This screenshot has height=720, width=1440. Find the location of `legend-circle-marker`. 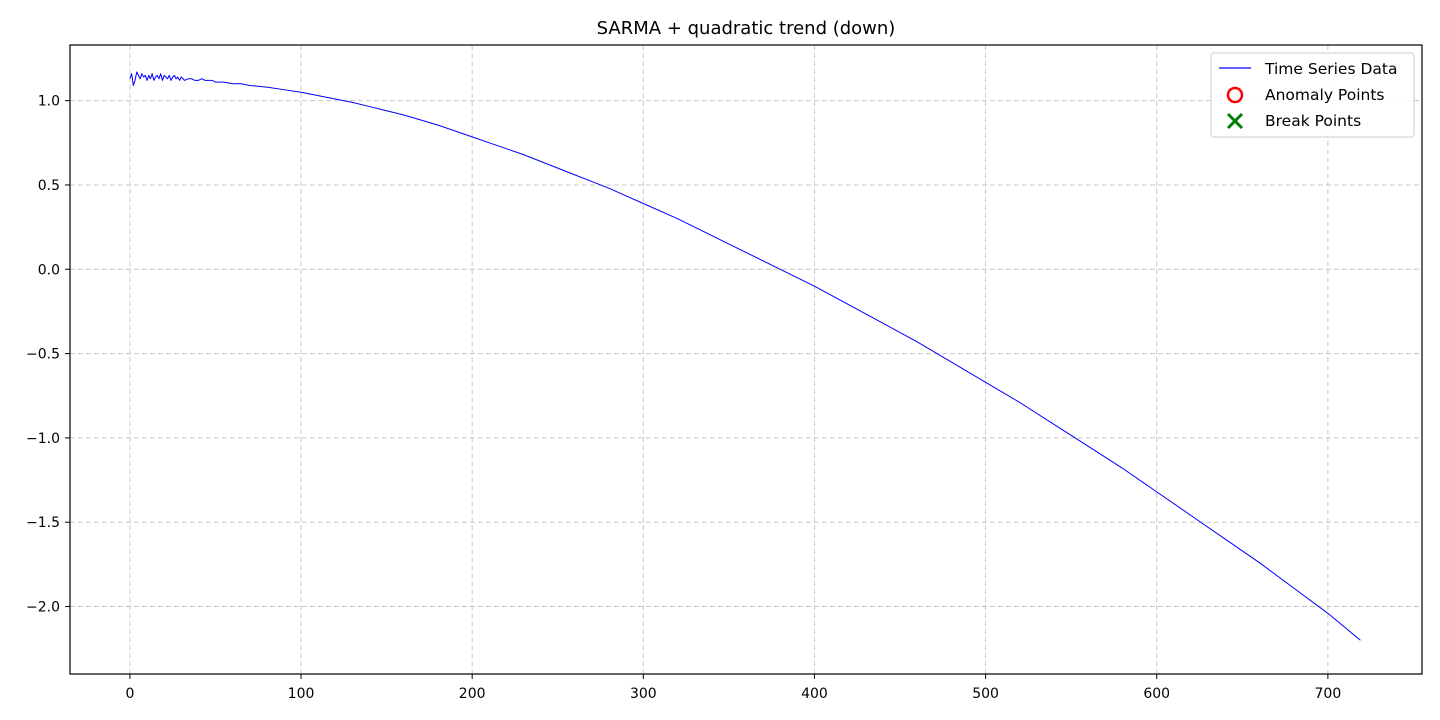

legend-circle-marker is located at coordinates (1235, 95).